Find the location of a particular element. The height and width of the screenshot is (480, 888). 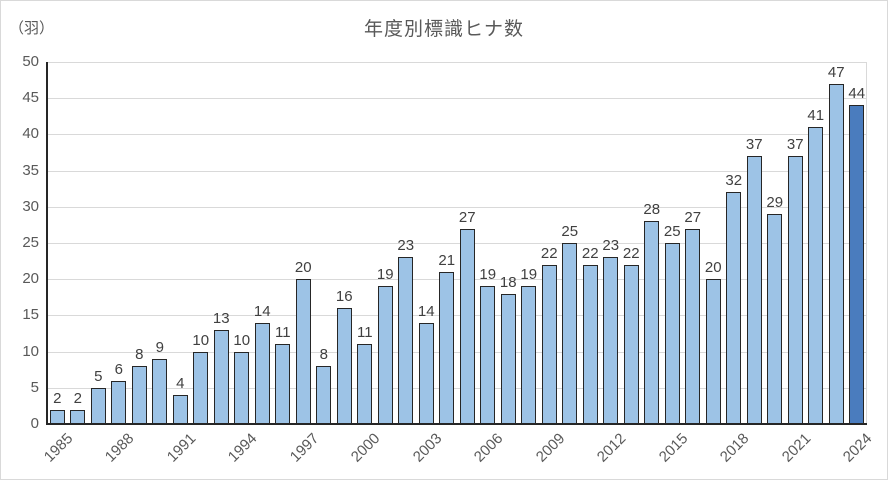

x-axis-tick-label: 2006 is located at coordinates (489, 448).